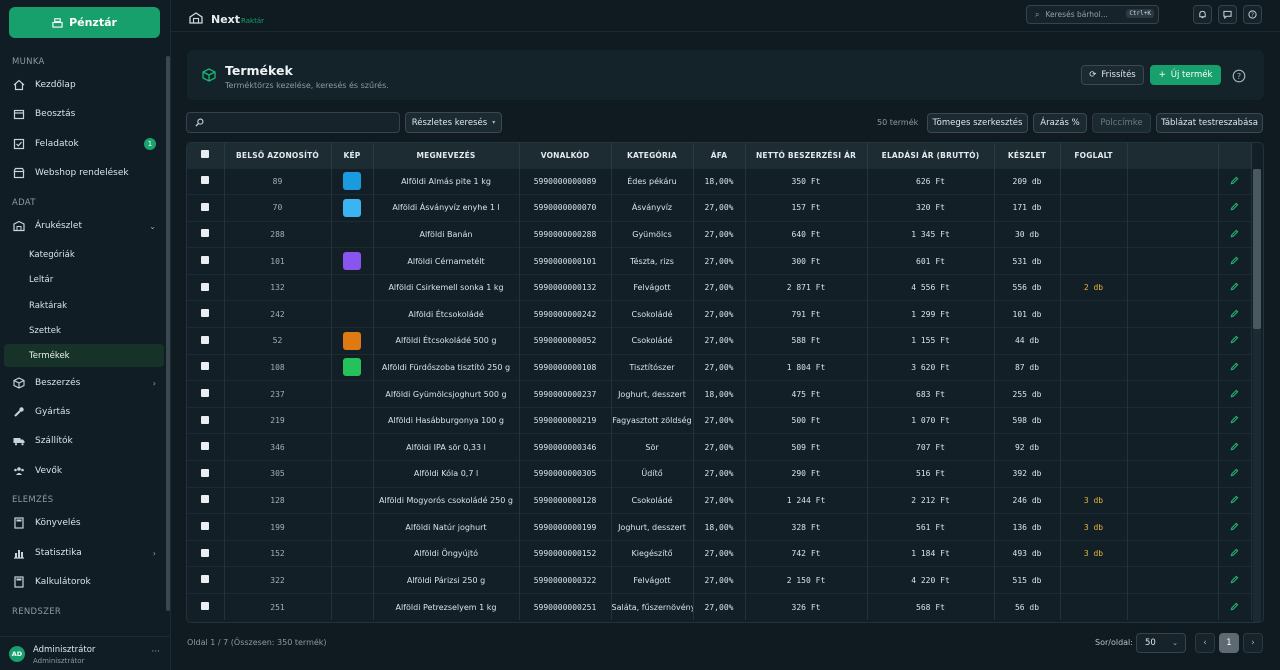  I want to click on col-header-name: MEGNEVEZÉS, so click(446, 155).